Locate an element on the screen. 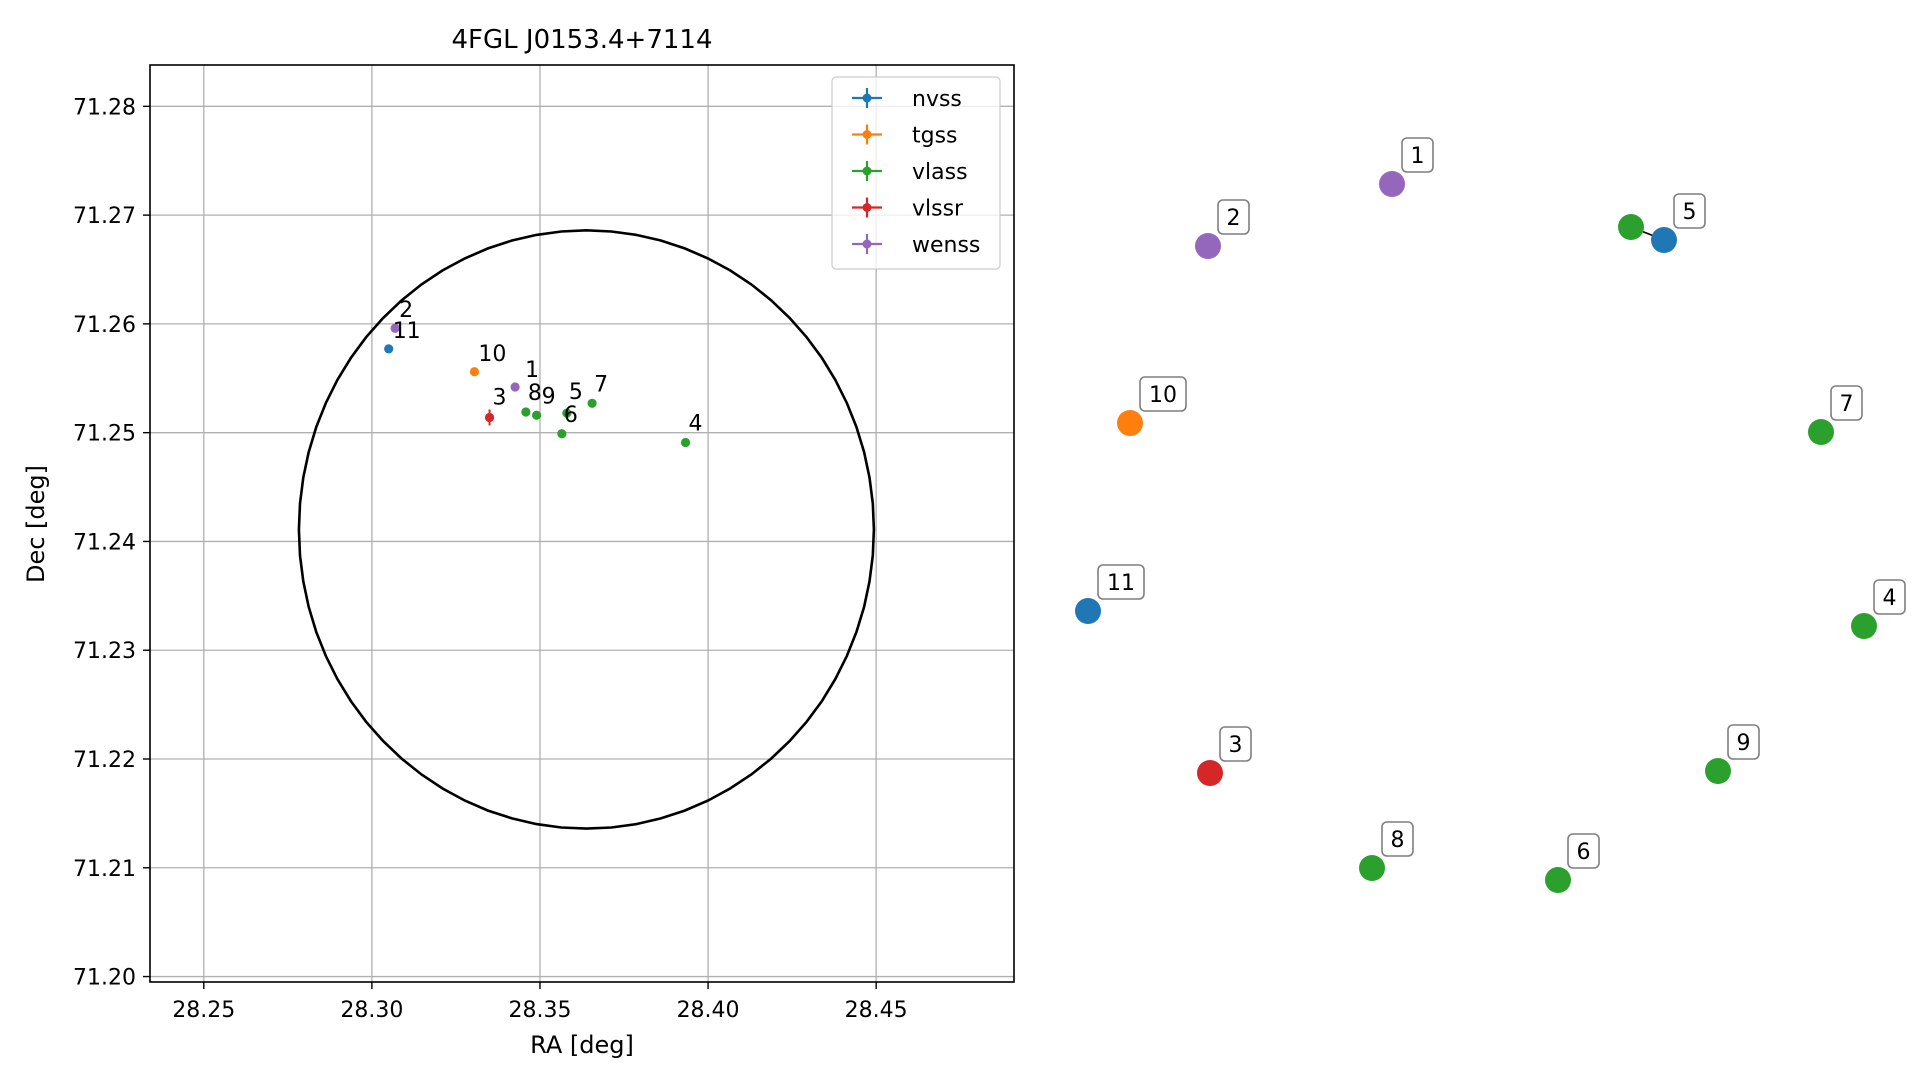 Image resolution: width=1919 pixels, height=1080 pixels. point-label: 2 is located at coordinates (406, 310).